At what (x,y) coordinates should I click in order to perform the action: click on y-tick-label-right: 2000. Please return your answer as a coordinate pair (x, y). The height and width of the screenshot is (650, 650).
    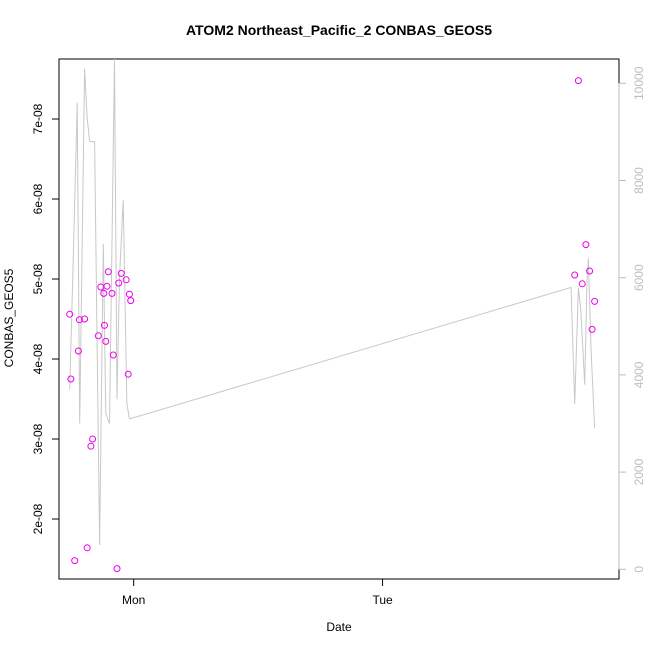
    Looking at the image, I should click on (639, 471).